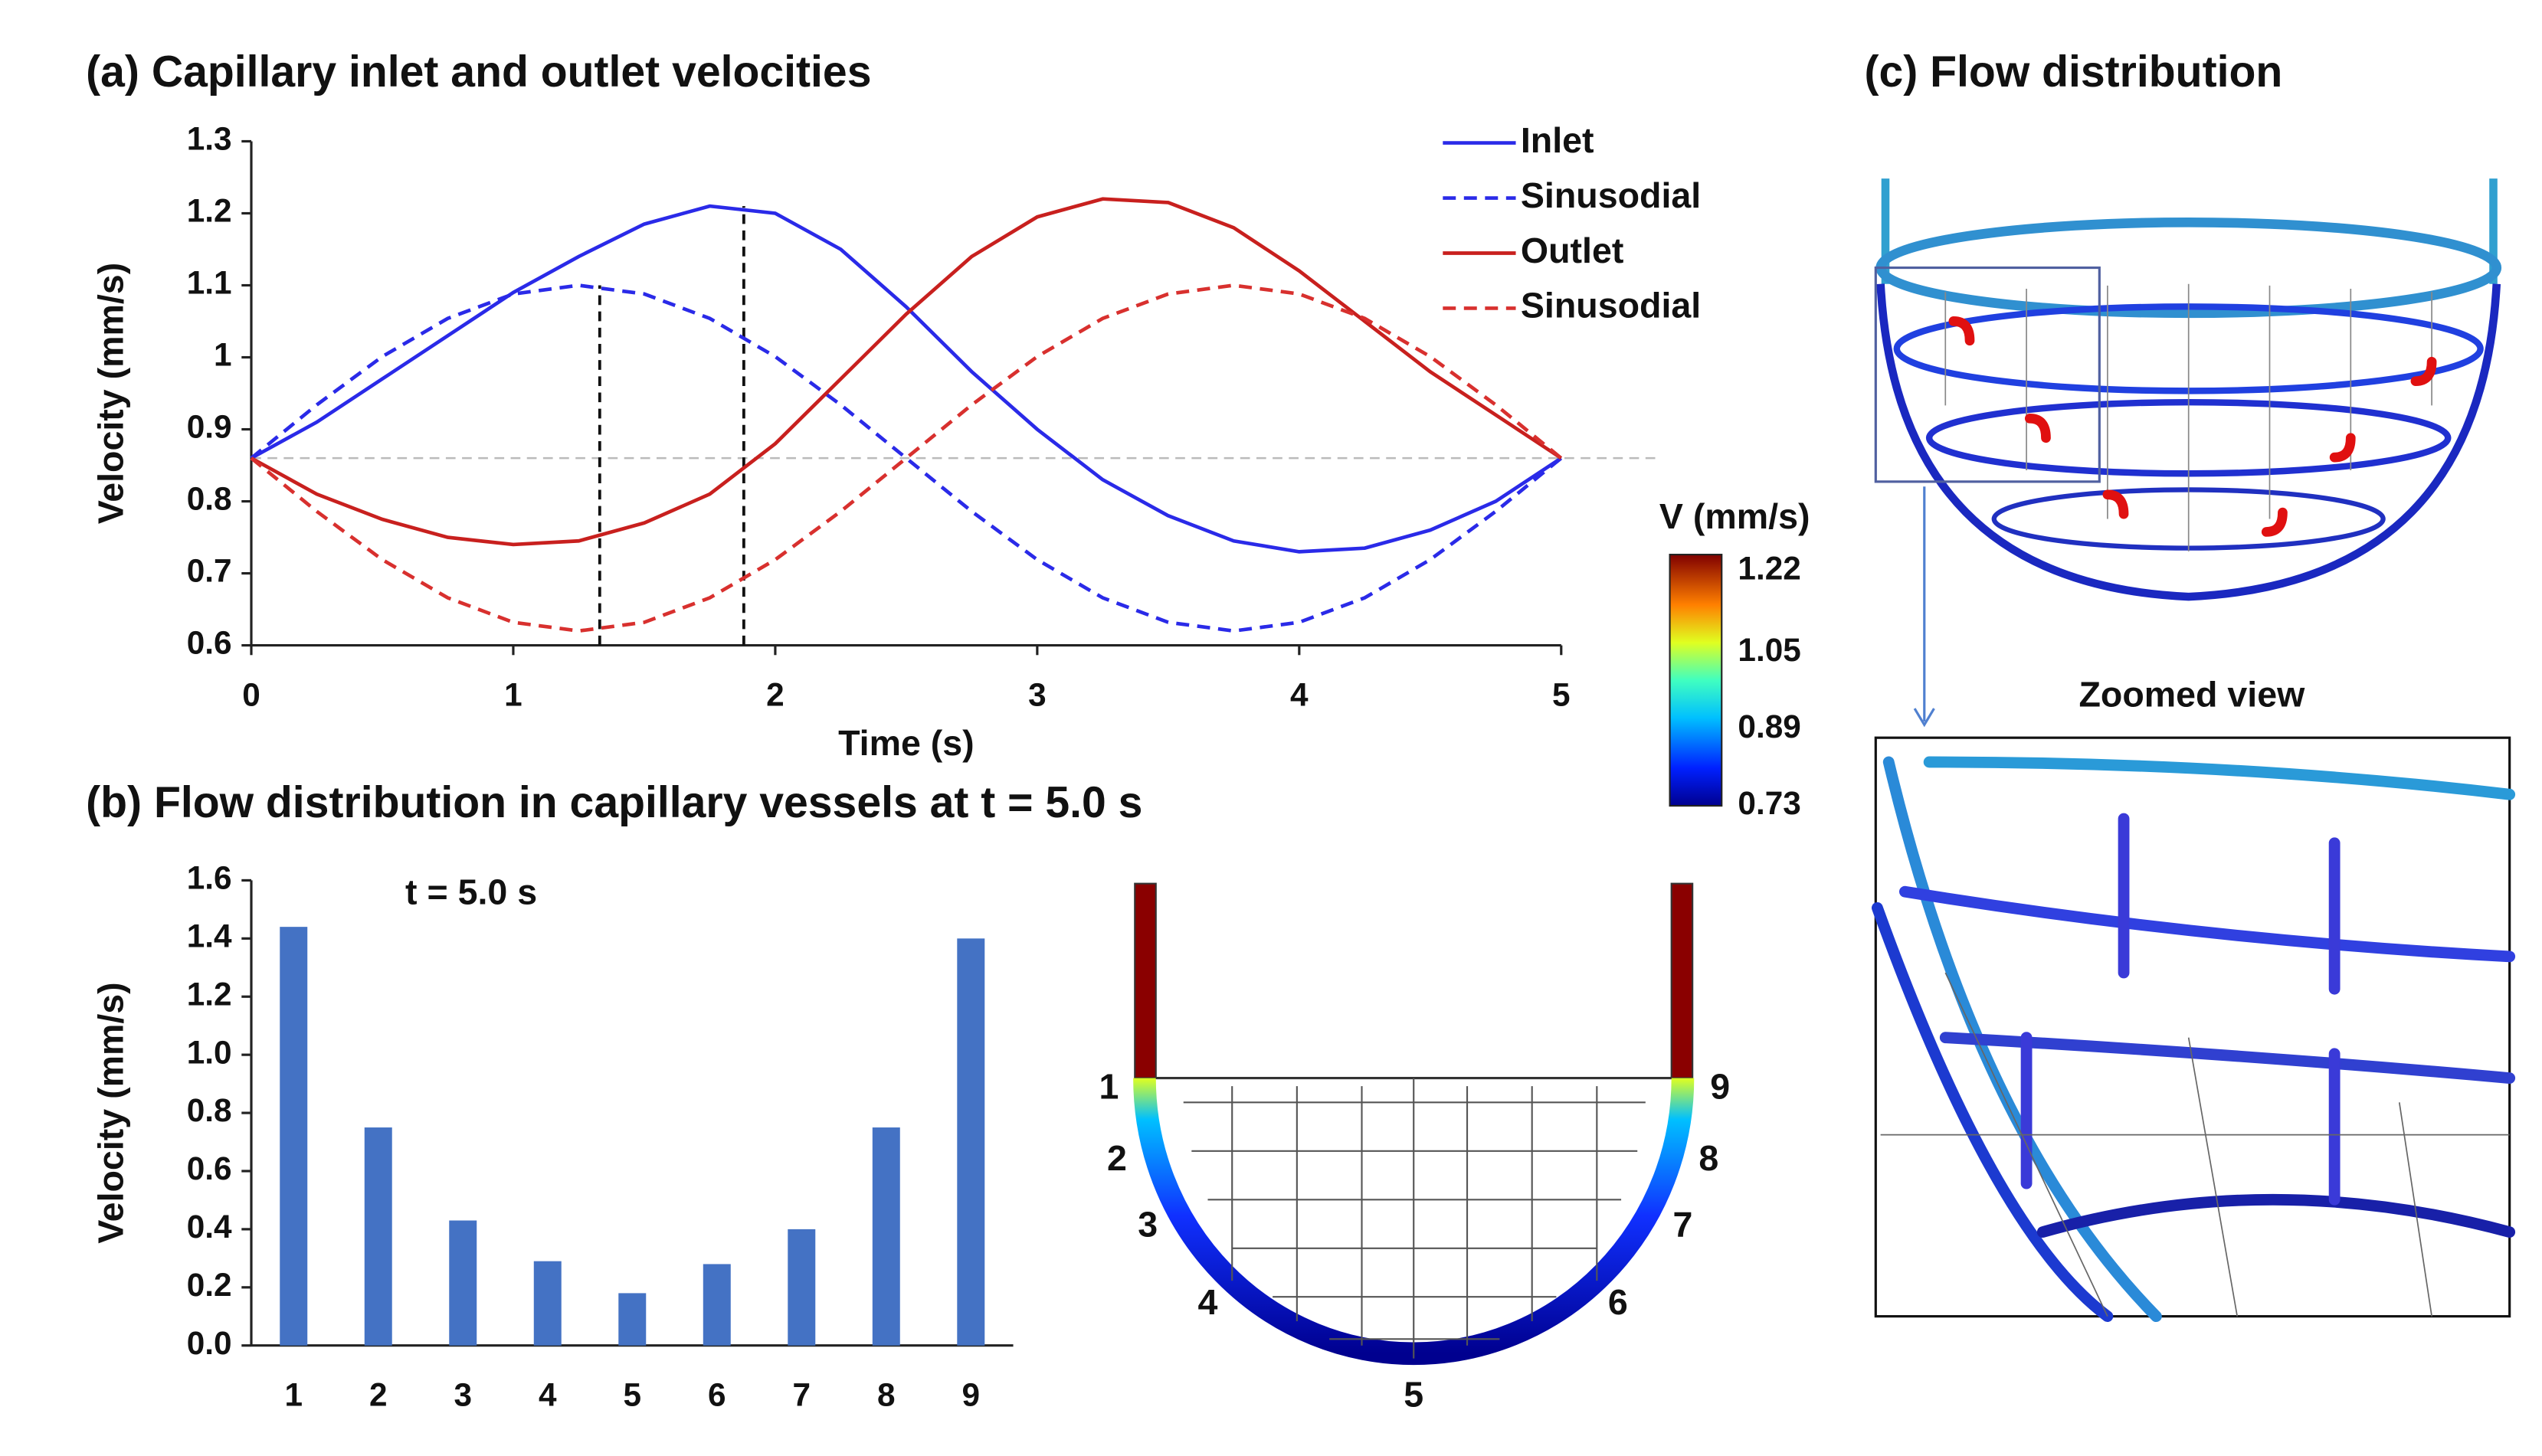  What do you see at coordinates (1557, 140) in the screenshot?
I see `legend-label: Inlet` at bounding box center [1557, 140].